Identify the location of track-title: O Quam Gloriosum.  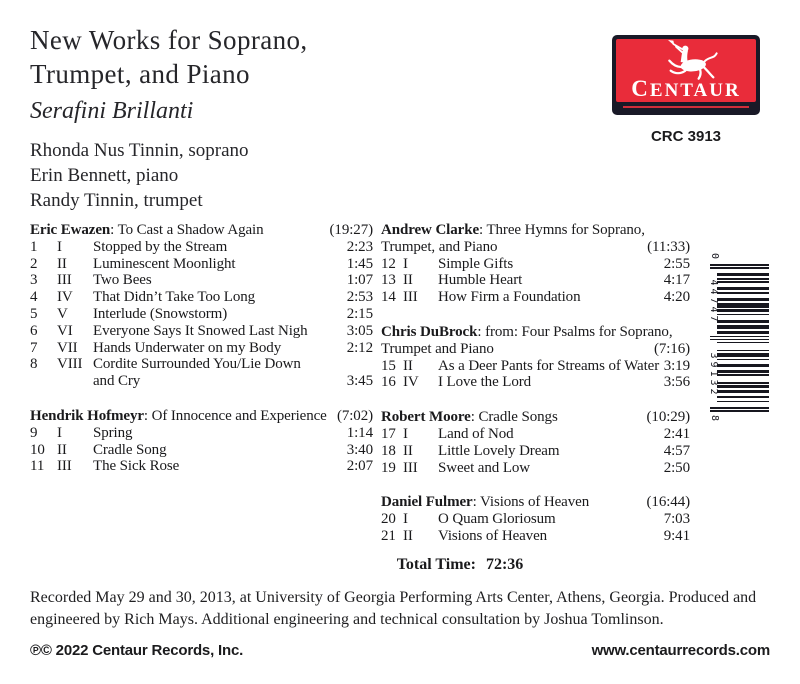
(497, 519).